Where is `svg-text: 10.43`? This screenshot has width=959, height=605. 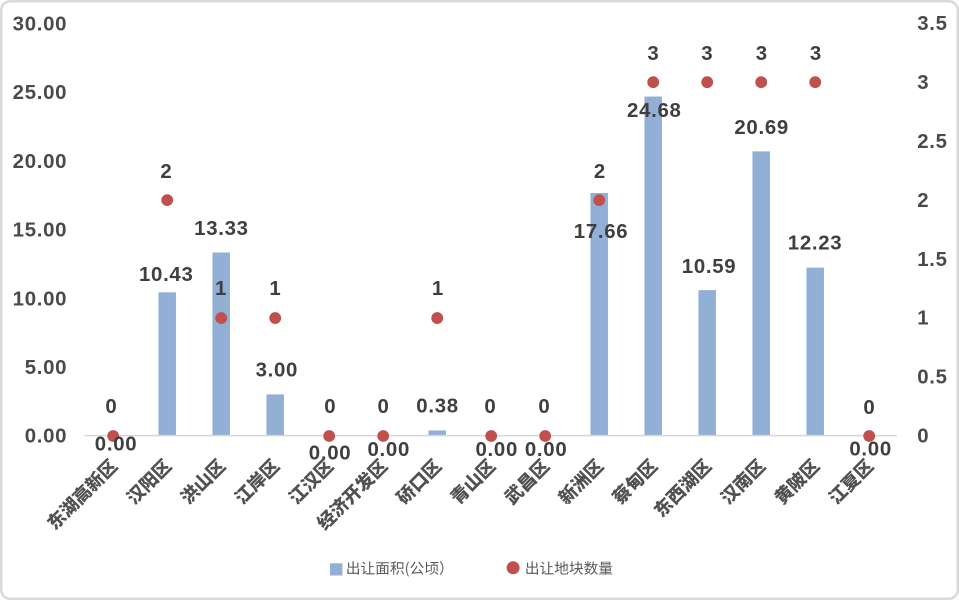 svg-text: 10.43 is located at coordinates (166, 275).